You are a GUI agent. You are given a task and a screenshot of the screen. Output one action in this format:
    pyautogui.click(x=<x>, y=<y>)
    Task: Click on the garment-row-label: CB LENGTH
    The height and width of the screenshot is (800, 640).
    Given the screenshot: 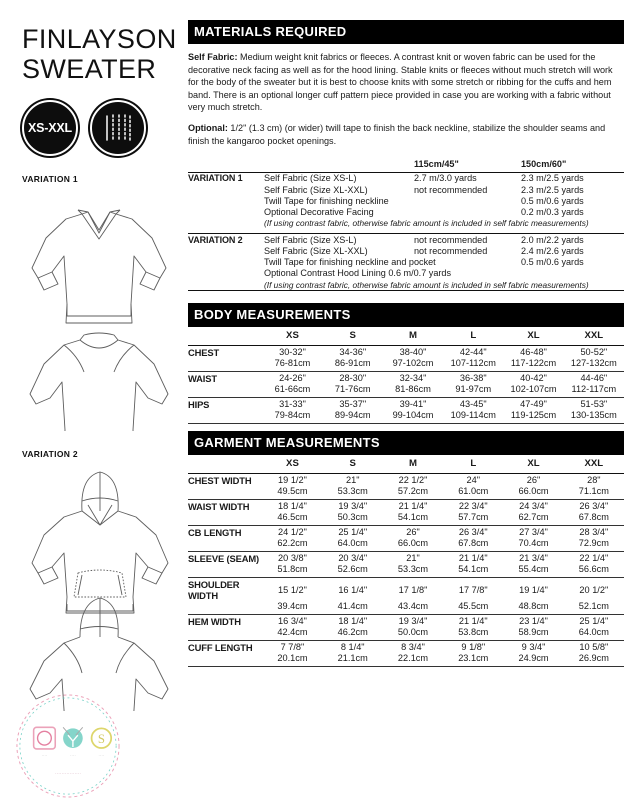 What is the action you would take?
    pyautogui.click(x=225, y=532)
    